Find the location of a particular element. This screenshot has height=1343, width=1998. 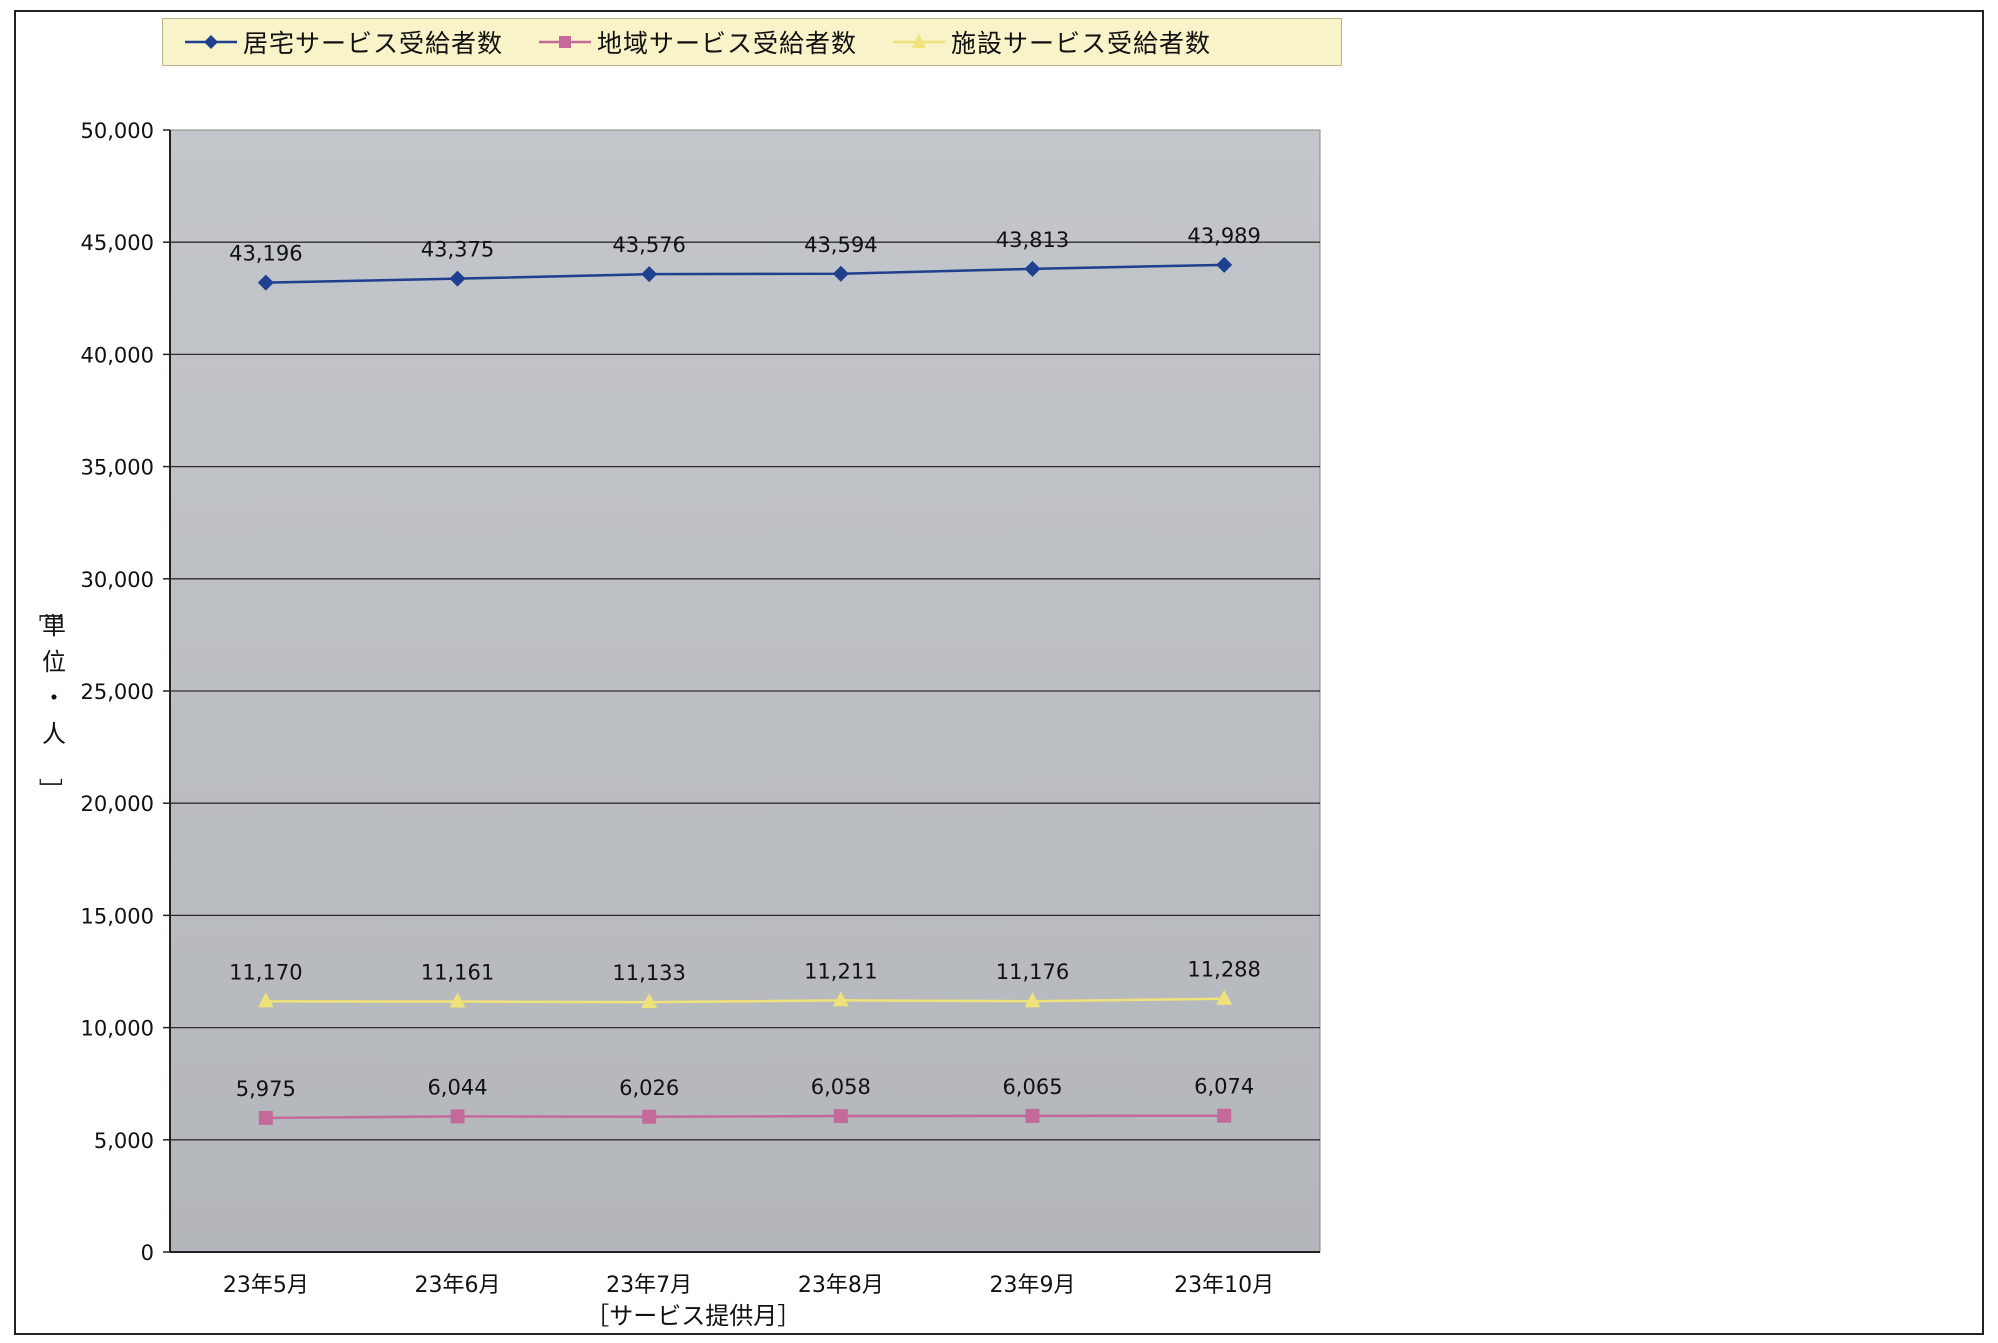

x-tick-label: 23年7月 is located at coordinates (649, 1285).